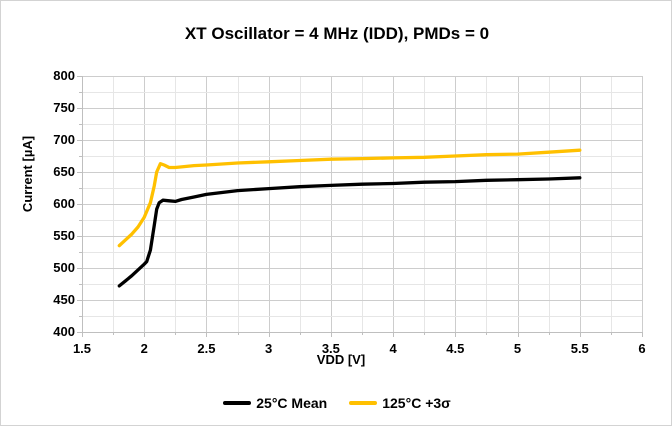 The image size is (672, 426). What do you see at coordinates (363, 403) in the screenshot?
I see `legend-line-sample-gold` at bounding box center [363, 403].